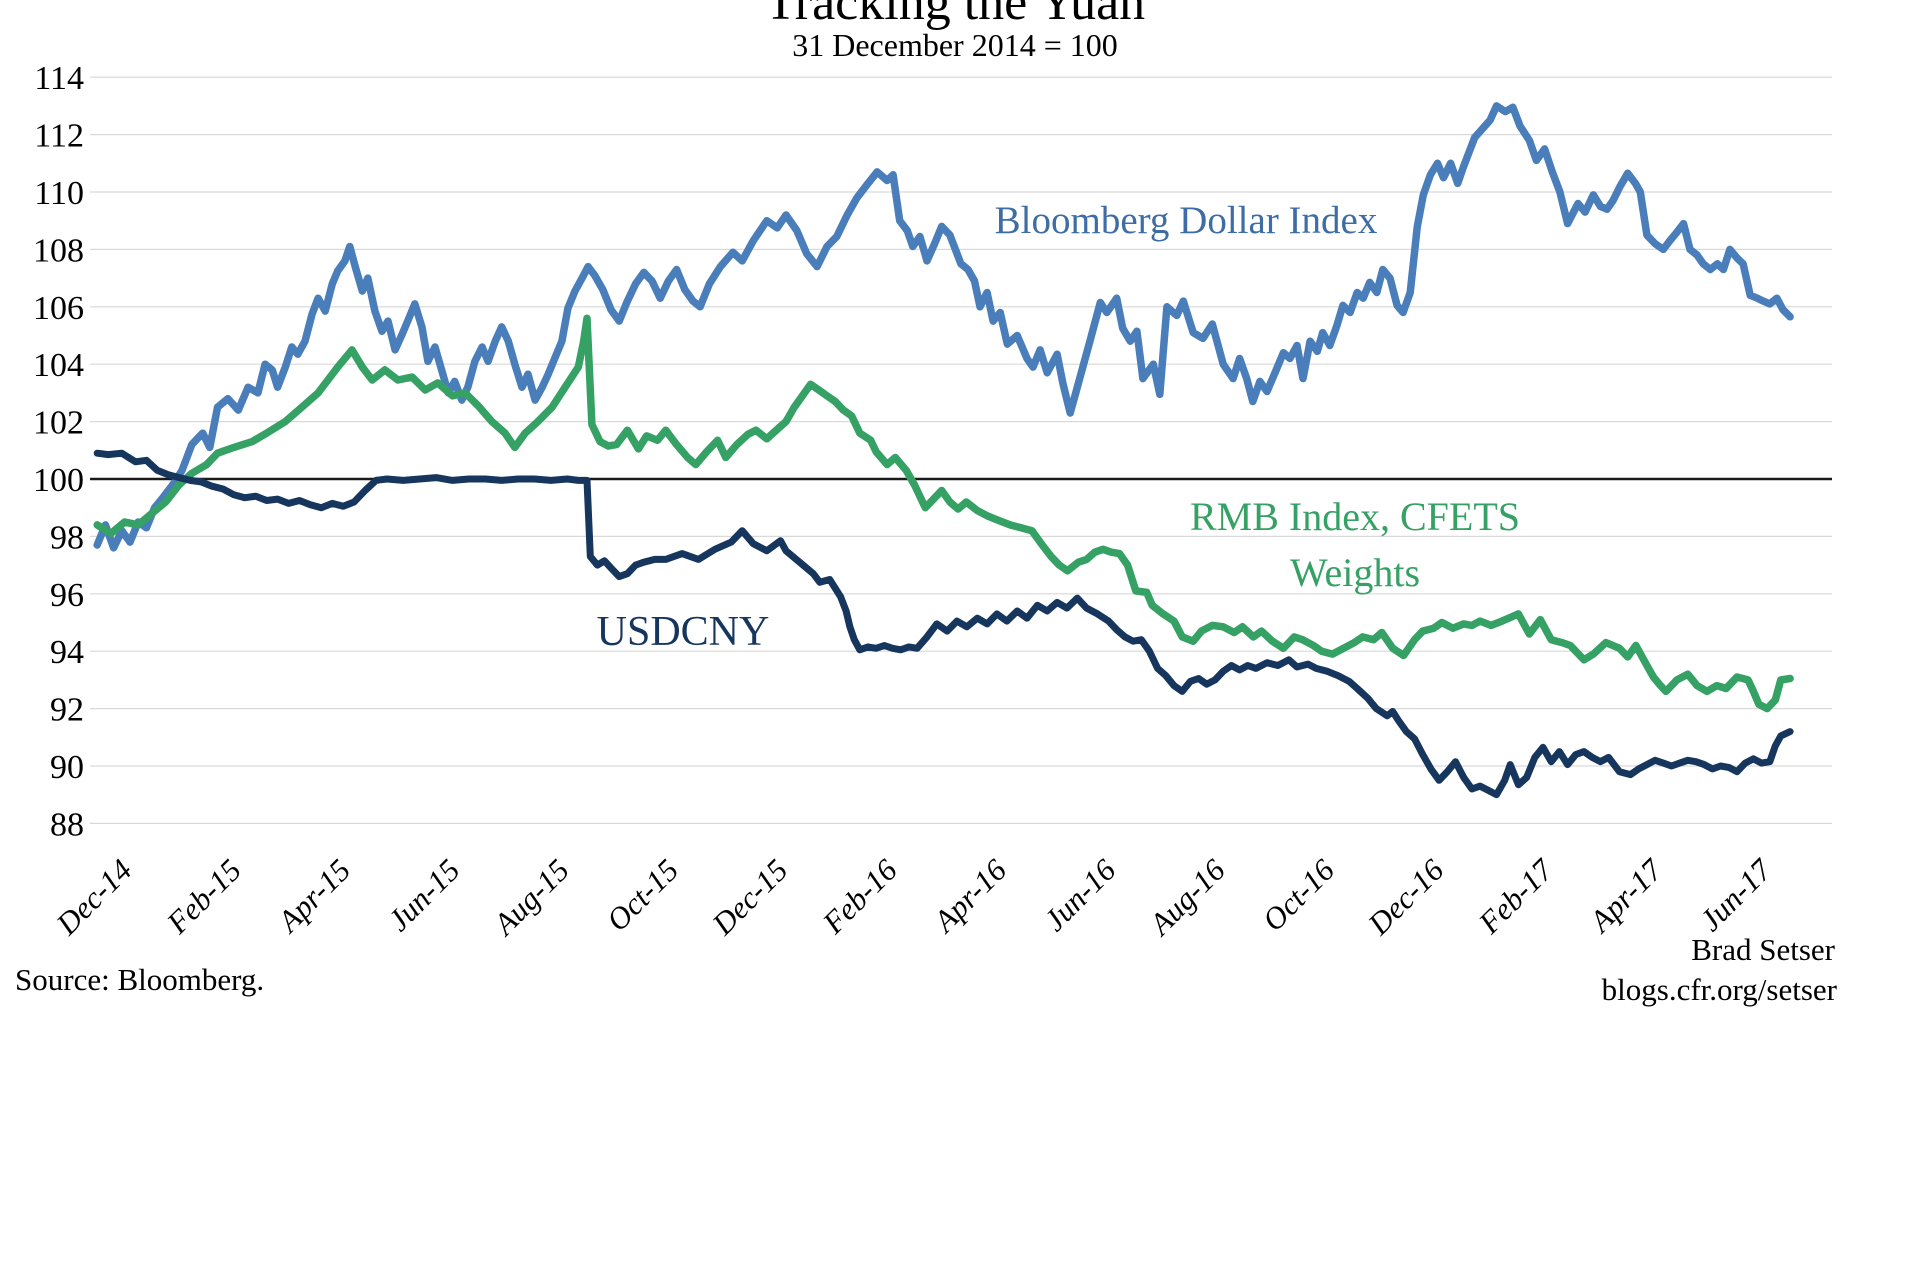 The image size is (1920, 1280). Describe the element at coordinates (67, 537) in the screenshot. I see `y-axis-tick-label: 98` at that location.